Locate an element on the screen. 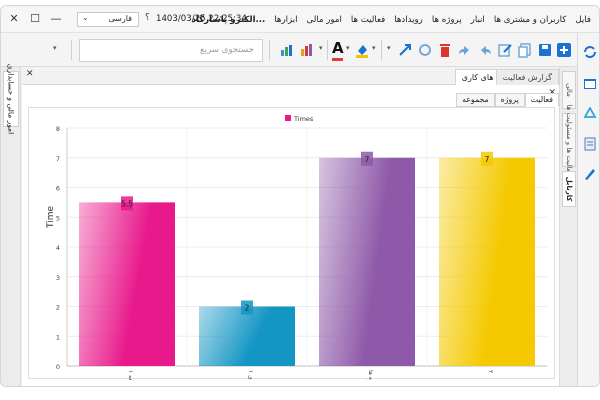  quick-search-placeholder: جستجوی سریع is located at coordinates (227, 50).